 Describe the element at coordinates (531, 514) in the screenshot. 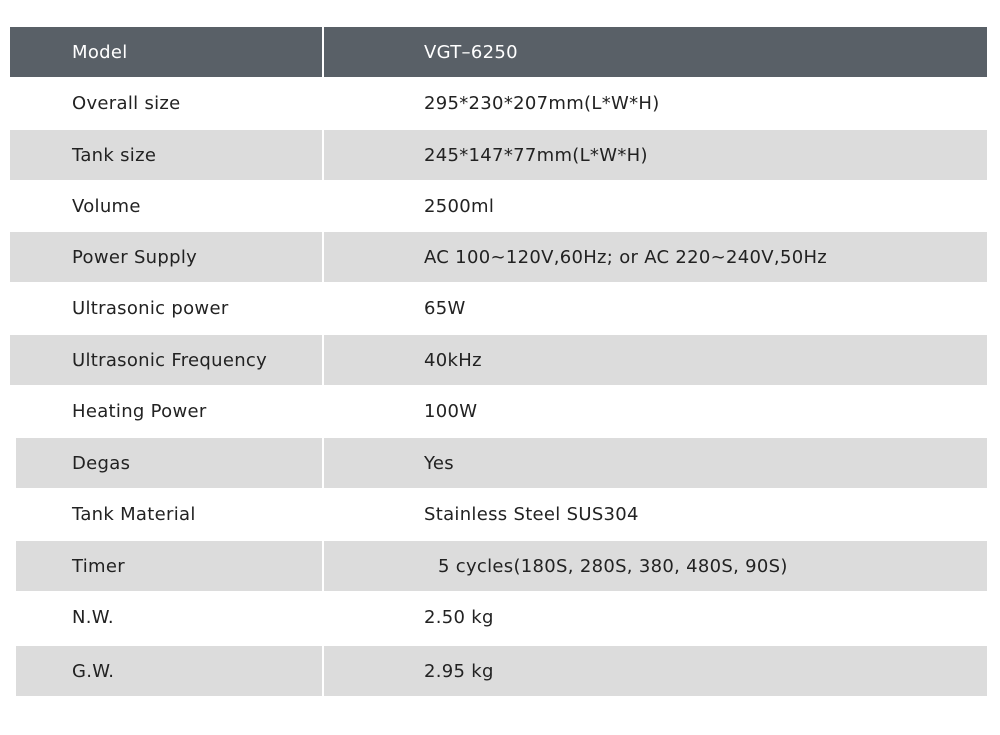

I see `value-cell: Stainless Steel SUS304` at that location.